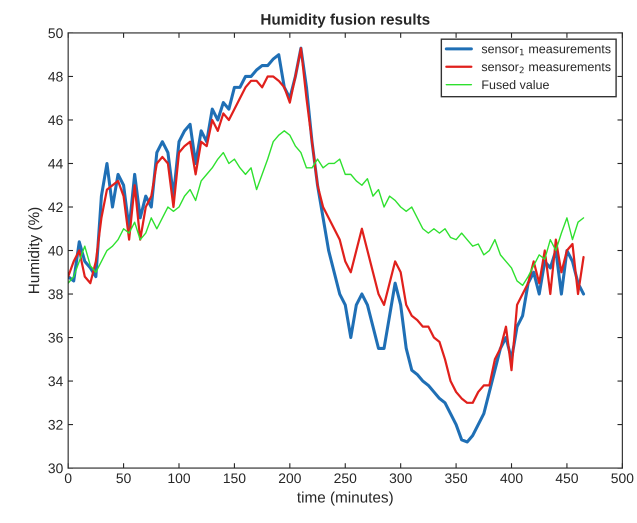  I want to click on y-tick-label: 40, so click(55, 251).